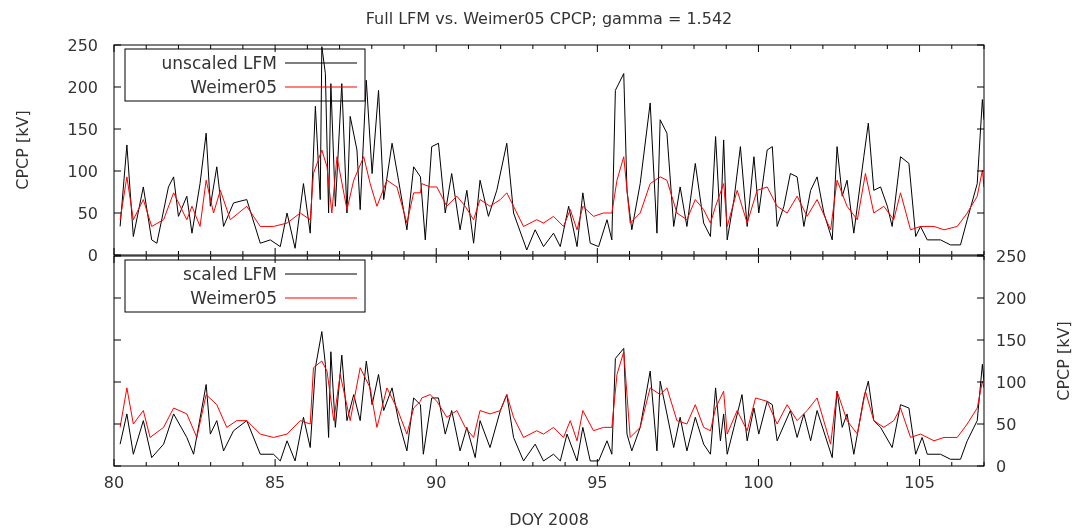  Describe the element at coordinates (1011, 256) in the screenshot. I see `y2-tick-label: 250` at that location.